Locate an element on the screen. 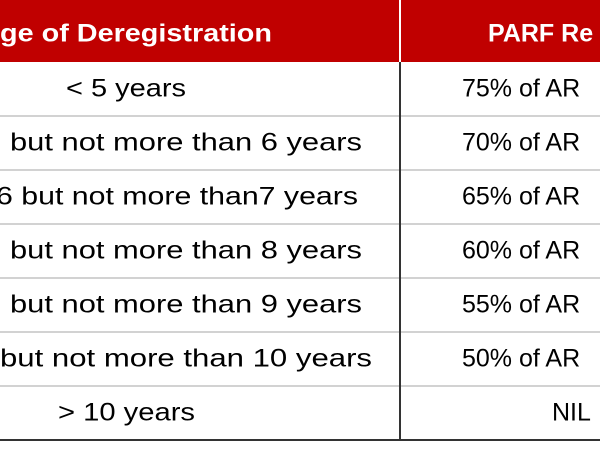 The height and width of the screenshot is (450, 600). cell-text: but not more than 10 years is located at coordinates (186, 359).